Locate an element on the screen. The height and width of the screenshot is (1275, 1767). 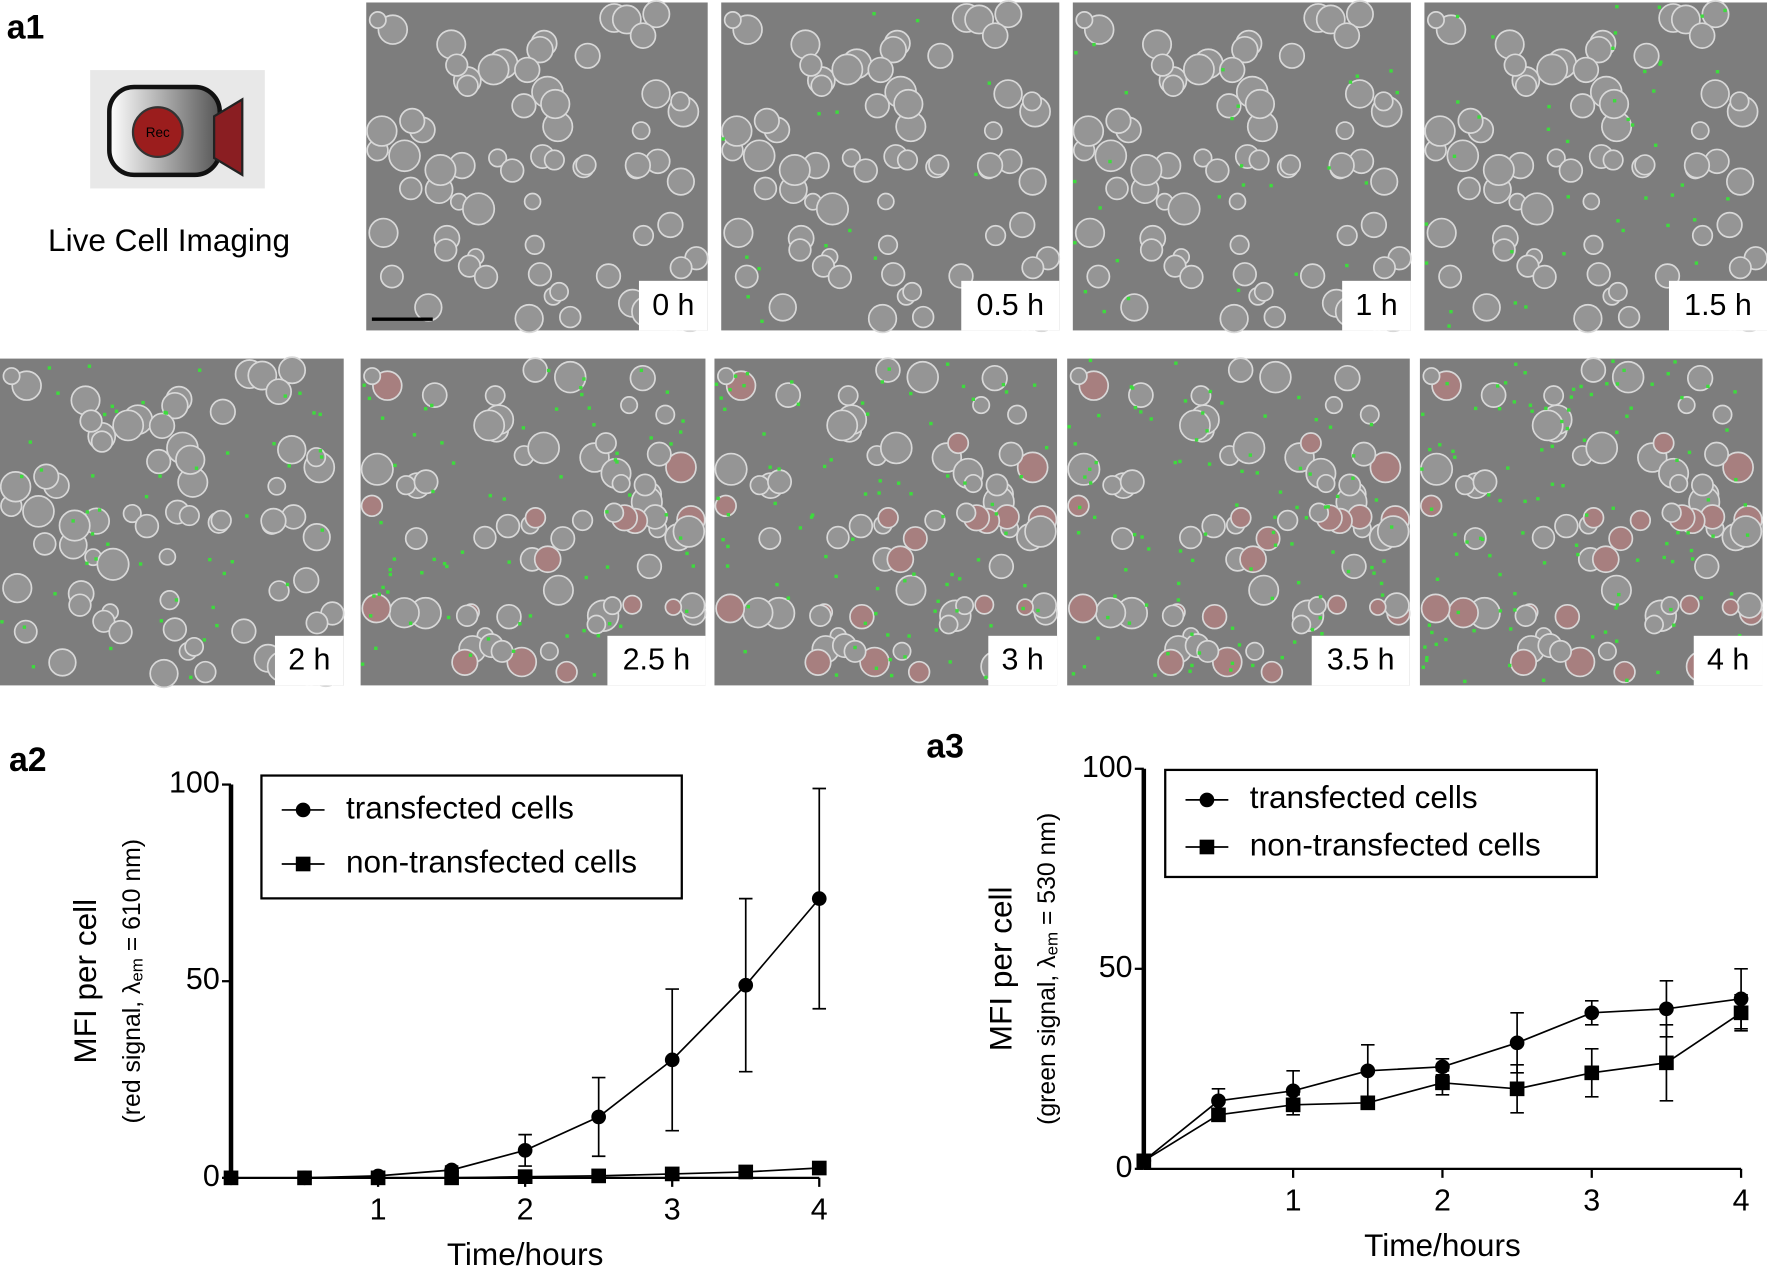
image-tile: 1 h is located at coordinates (1242, 167).